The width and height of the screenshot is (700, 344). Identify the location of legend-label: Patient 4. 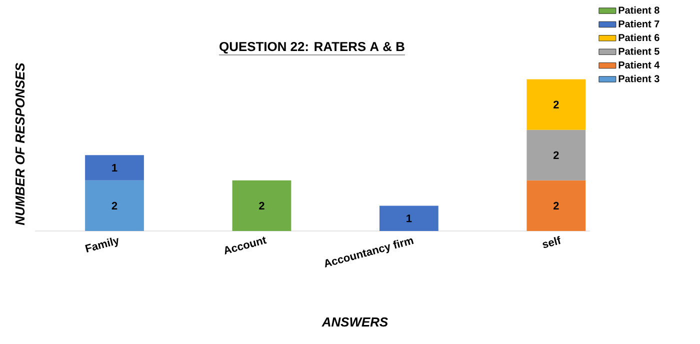
(639, 64).